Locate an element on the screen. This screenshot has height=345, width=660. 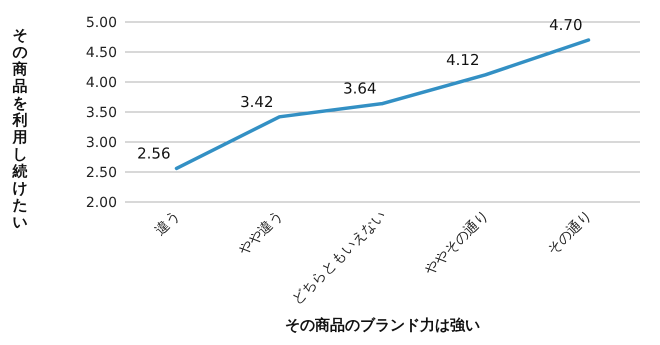
data-label: 2.56 is located at coordinates (153, 153).